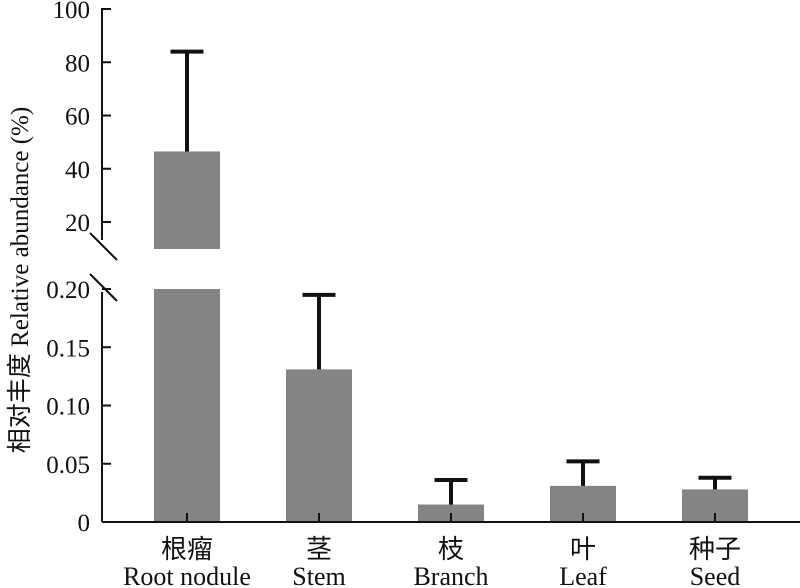 The image size is (800, 588). What do you see at coordinates (68, 407) in the screenshot?
I see `y-tick-label: 0.10` at bounding box center [68, 407].